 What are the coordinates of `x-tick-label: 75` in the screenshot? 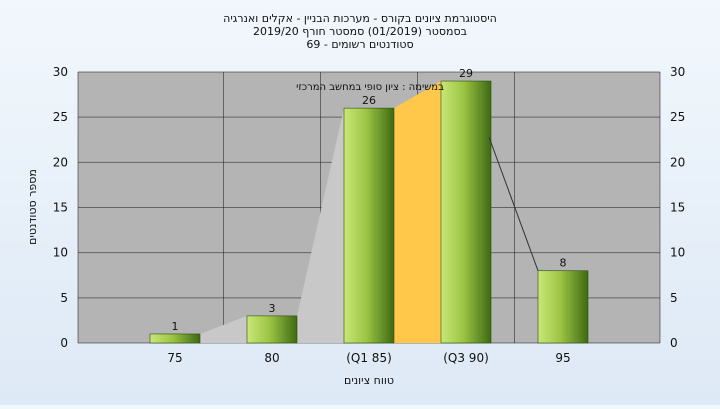 It's located at (174, 358).